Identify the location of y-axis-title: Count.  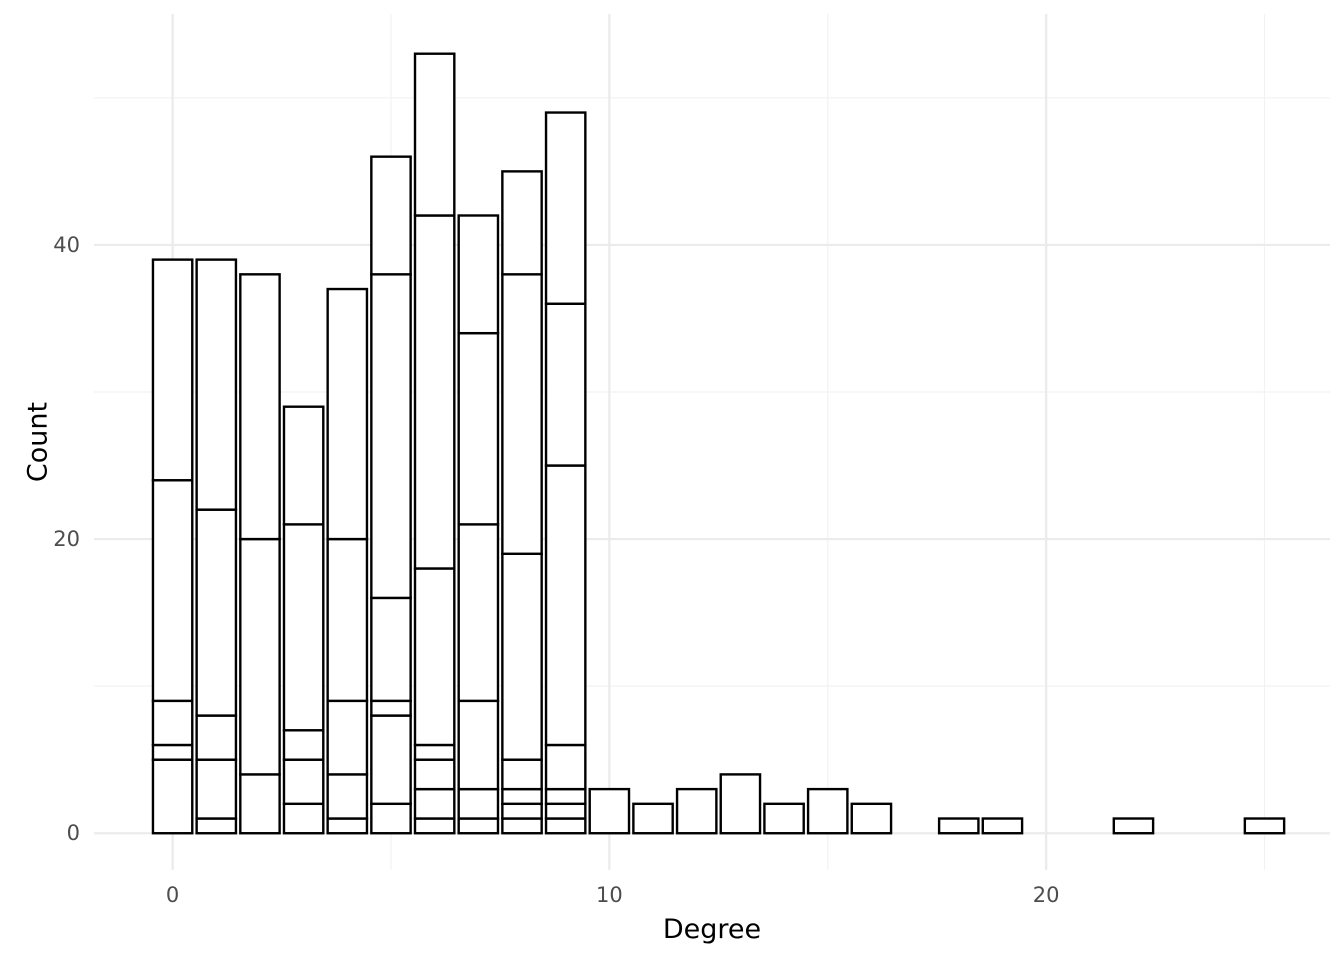
(37, 442).